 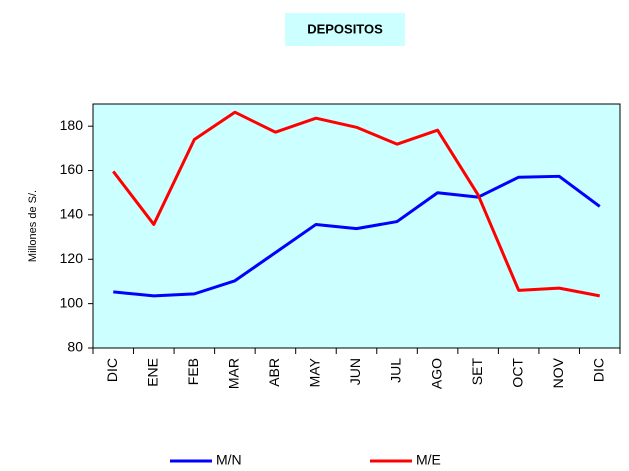 What do you see at coordinates (72, 302) in the screenshot?
I see `y-tick-label: 100` at bounding box center [72, 302].